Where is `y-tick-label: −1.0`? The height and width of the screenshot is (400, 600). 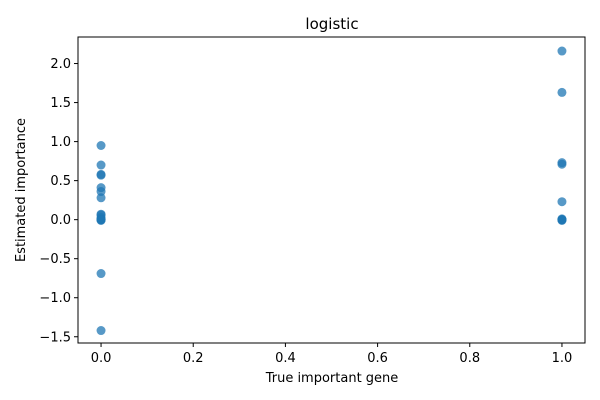
y-tick-label: −1.0 is located at coordinates (55, 298).